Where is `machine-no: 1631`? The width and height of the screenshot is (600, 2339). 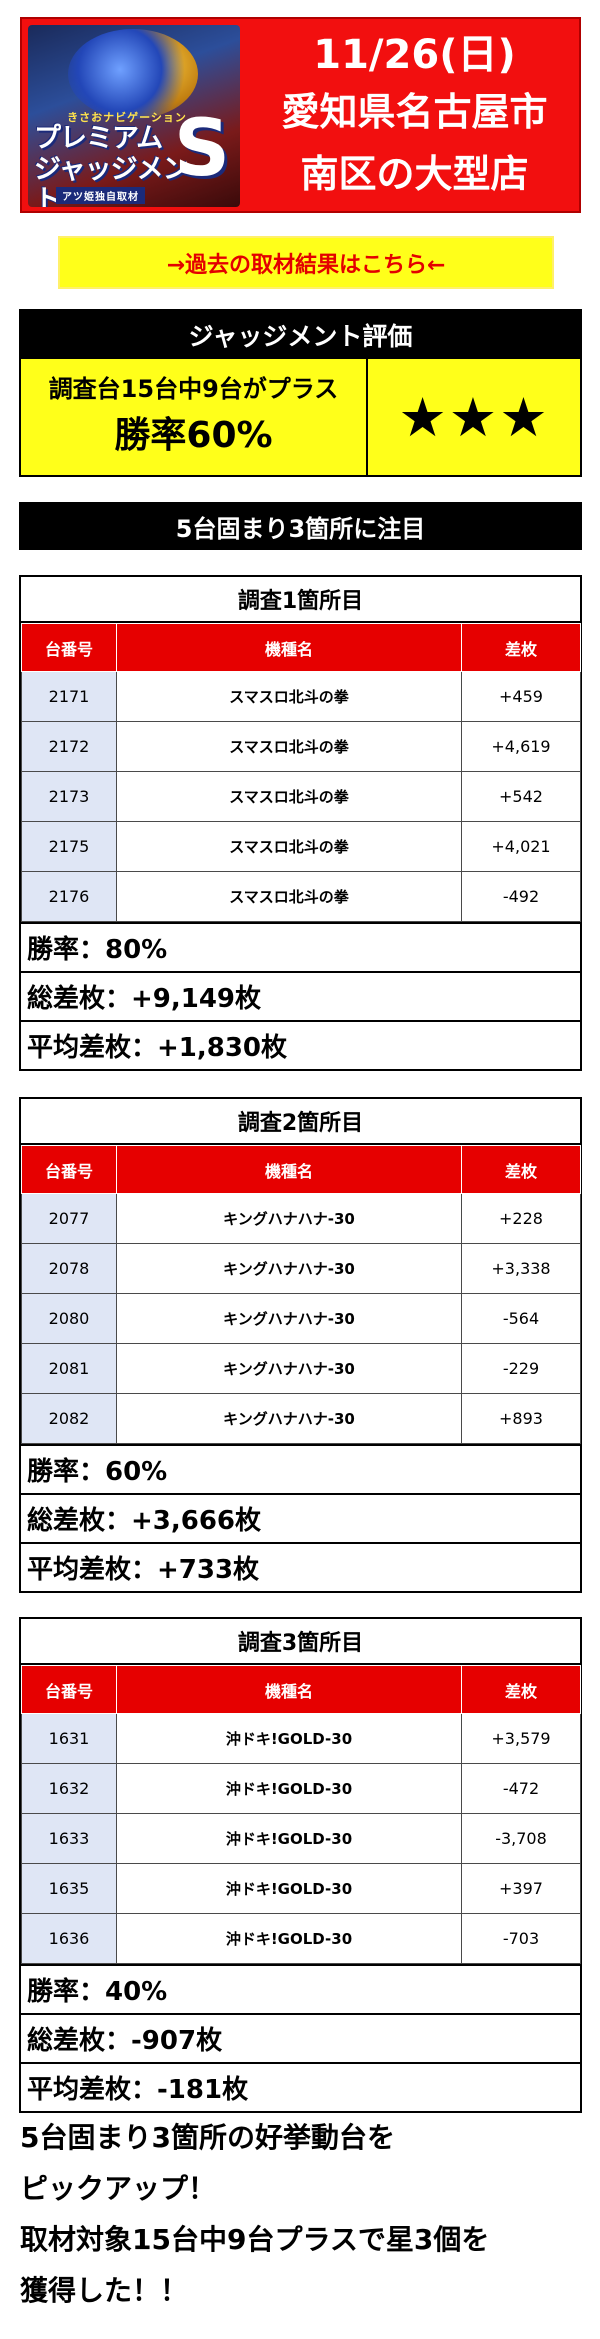 machine-no: 1631 is located at coordinates (69, 1738).